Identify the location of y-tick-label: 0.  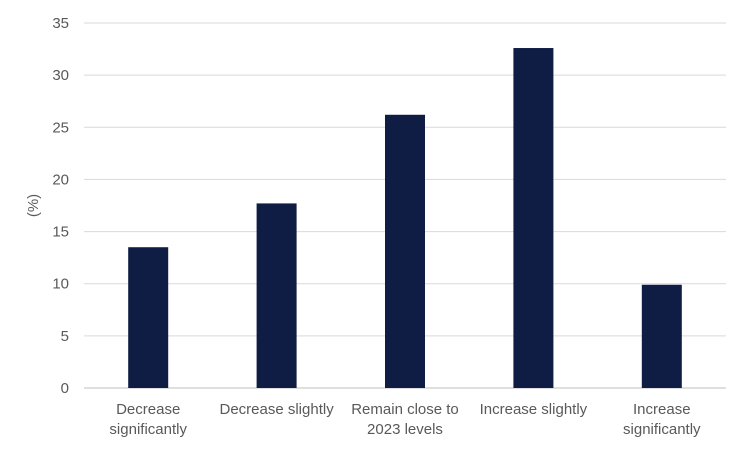
(65, 388).